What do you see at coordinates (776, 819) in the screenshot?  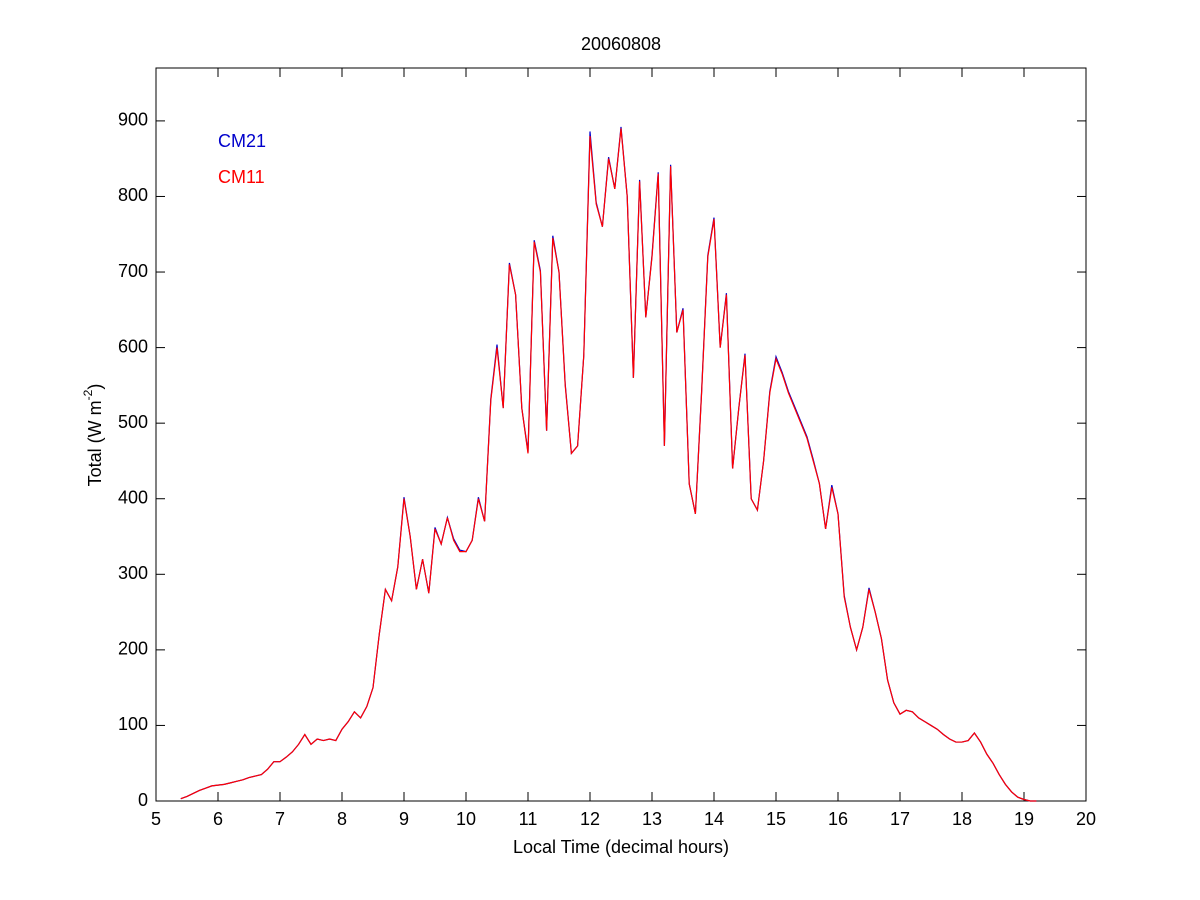 I see `x-tick-label: 15` at bounding box center [776, 819].